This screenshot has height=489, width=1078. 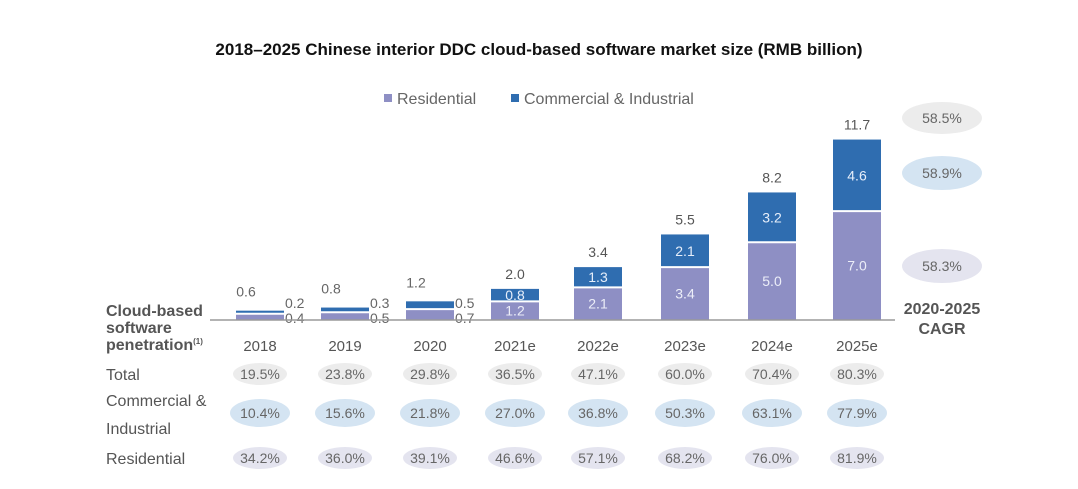 I want to click on total-label: 0.8, so click(x=331, y=289).